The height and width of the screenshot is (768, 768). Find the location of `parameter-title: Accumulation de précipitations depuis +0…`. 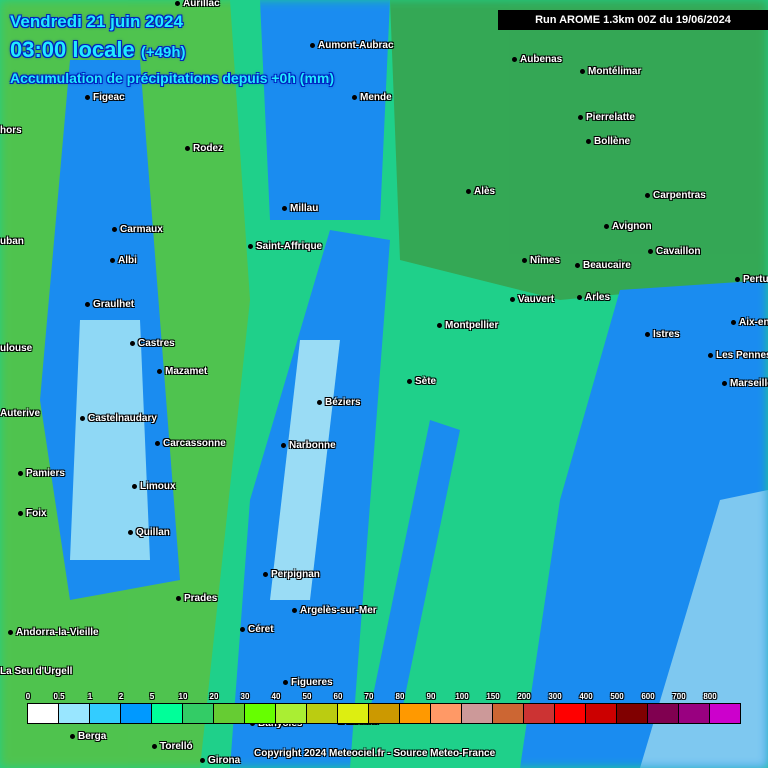

parameter-title: Accumulation de précipitations depuis +0… is located at coordinates (172, 78).